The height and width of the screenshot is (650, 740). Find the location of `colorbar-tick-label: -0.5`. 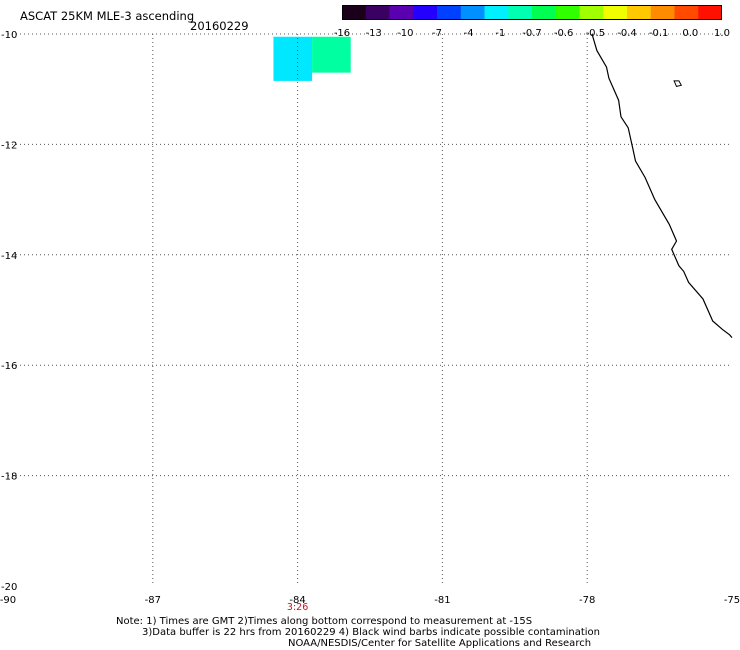

colorbar-tick-label: -0.5 is located at coordinates (596, 33).